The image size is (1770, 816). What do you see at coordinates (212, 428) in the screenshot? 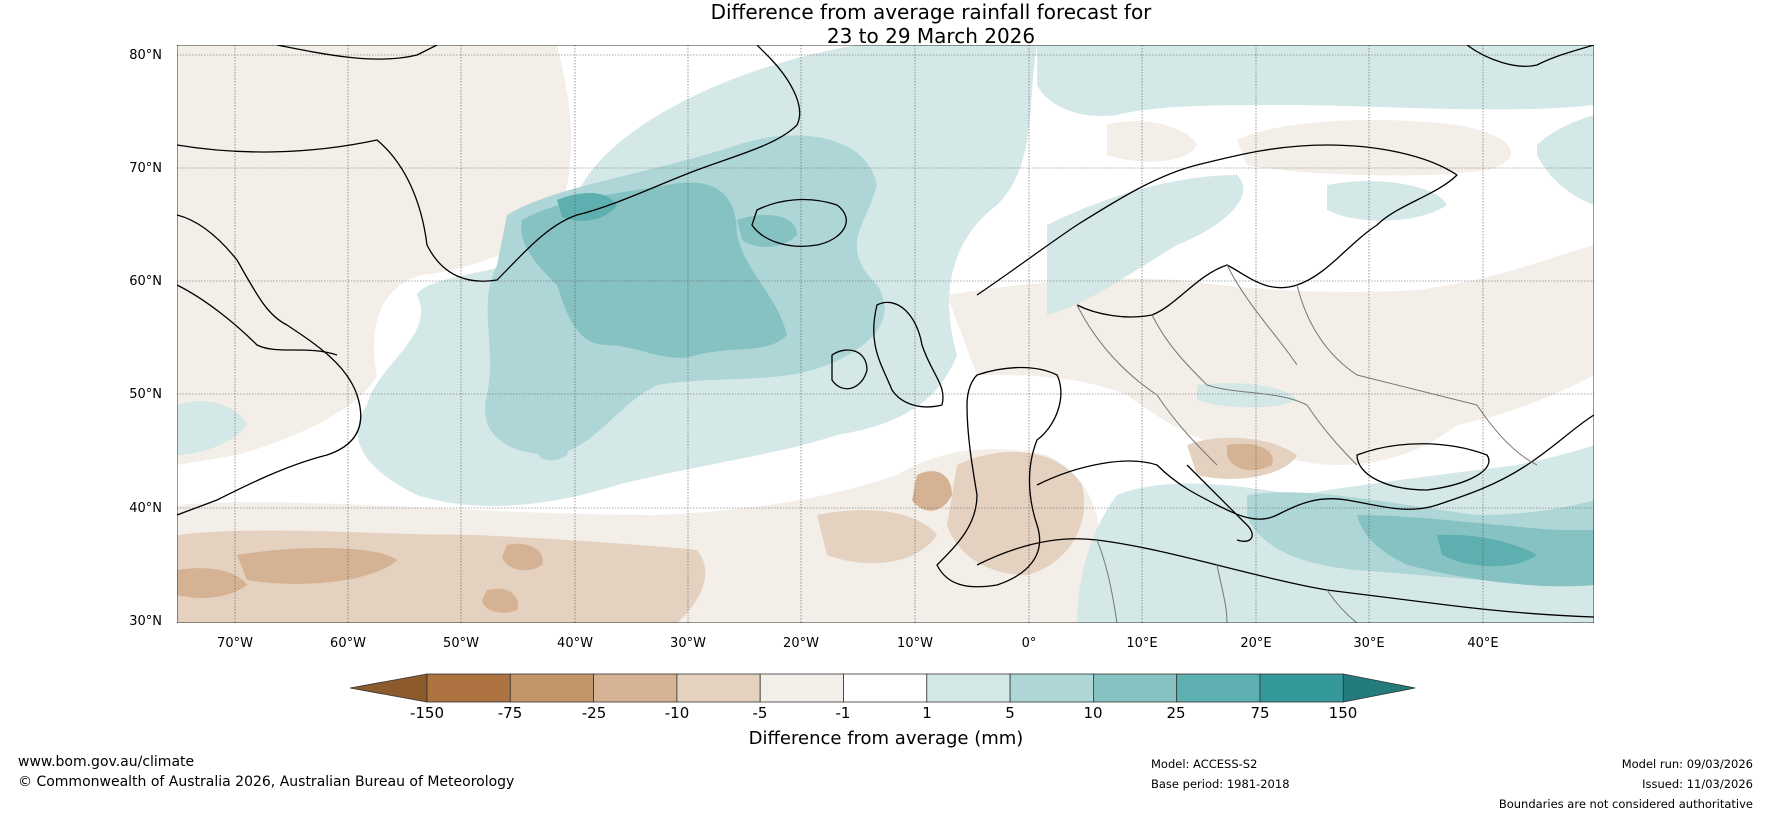
I see `region-wet-west` at bounding box center [212, 428].